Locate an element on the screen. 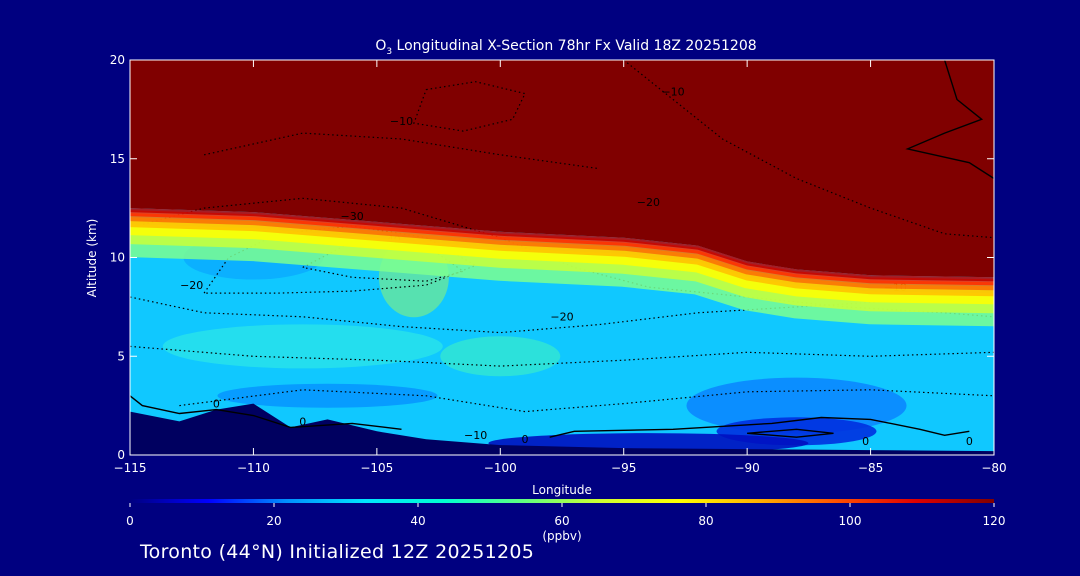 This screenshot has width=1080, height=576. colorbar: 0 20 40 60 80 100 120 is located at coordinates (565, 513).